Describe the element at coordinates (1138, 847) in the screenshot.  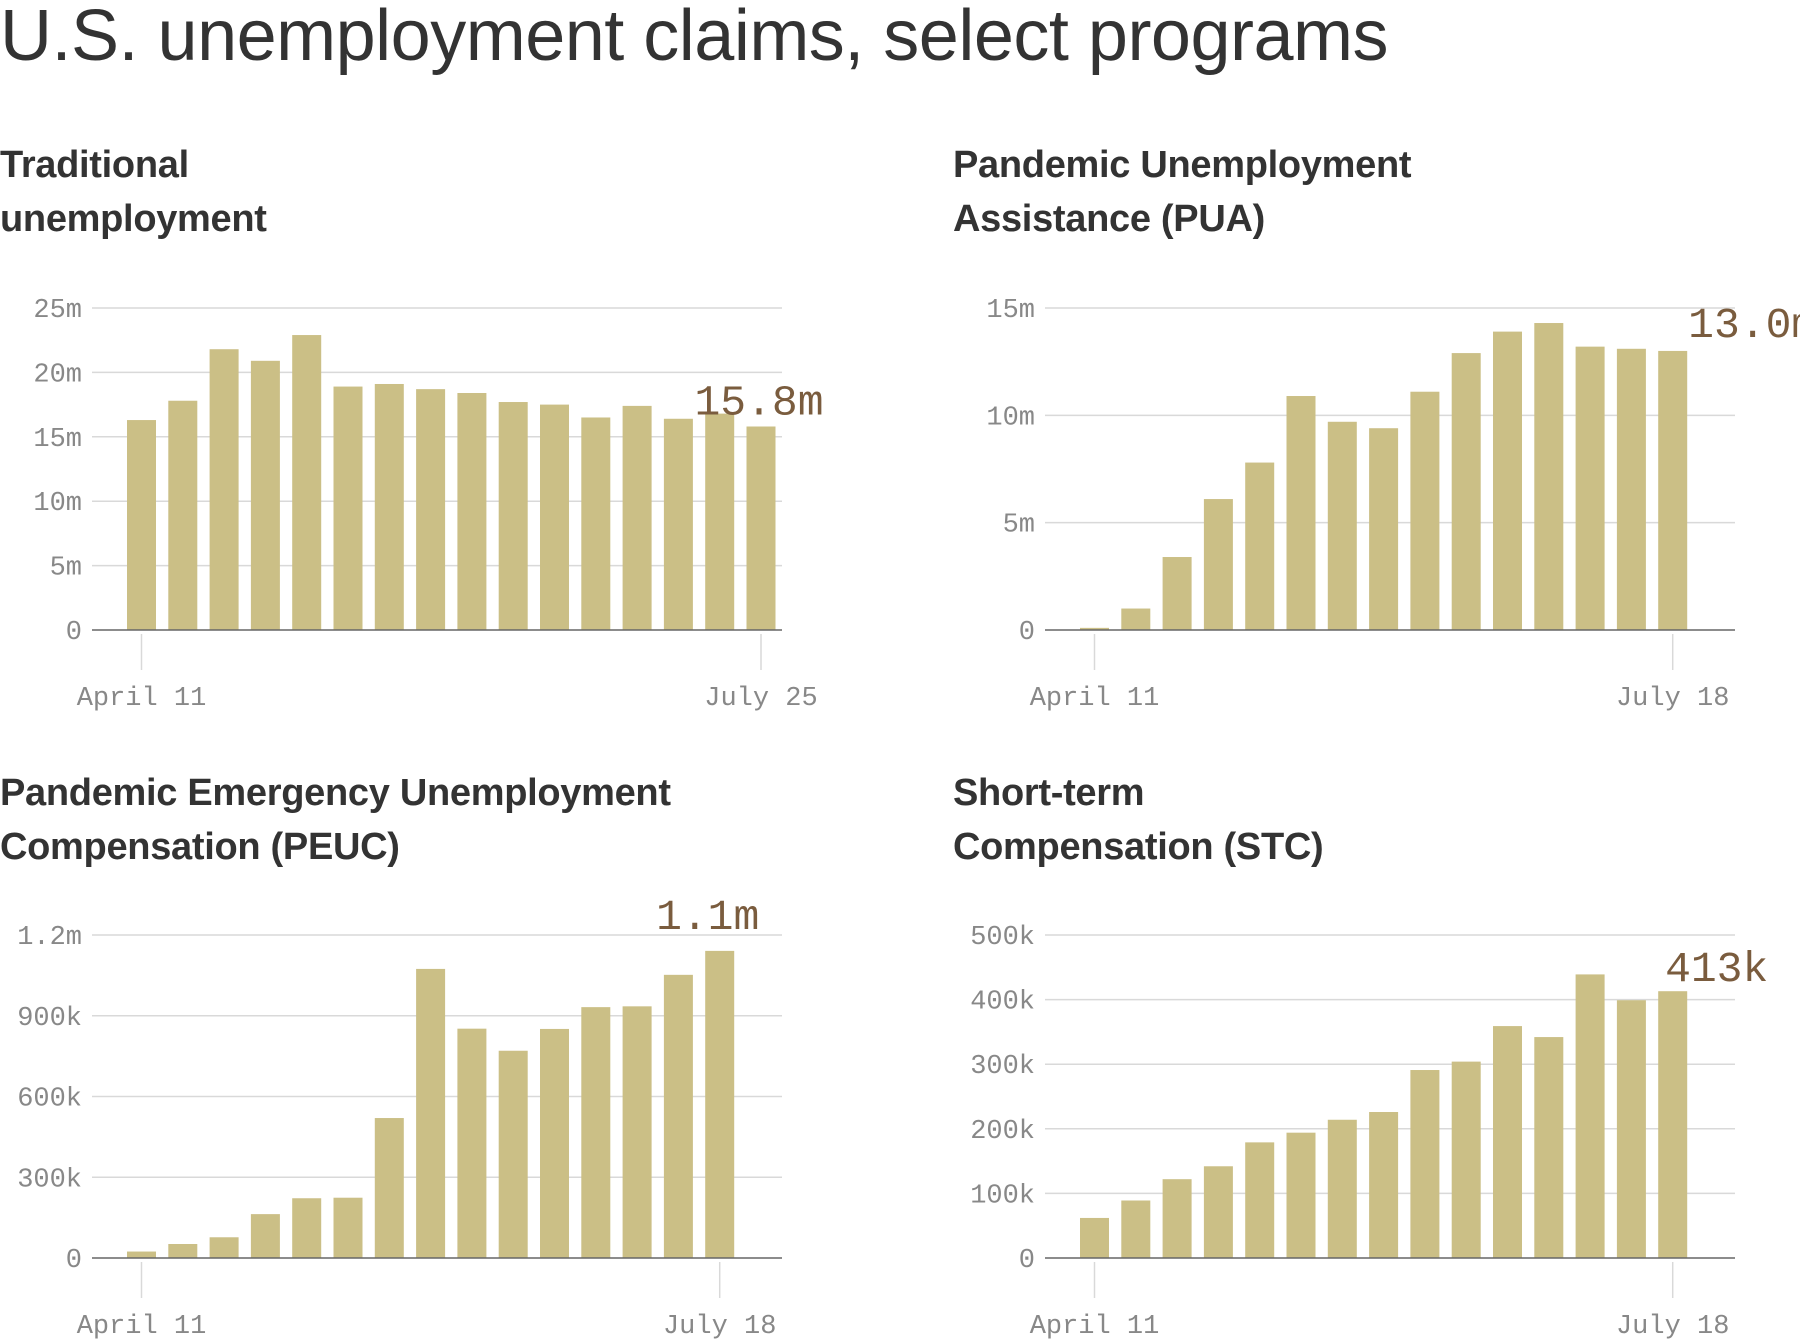
I see `panel-title-line: Compensation (STC)` at that location.